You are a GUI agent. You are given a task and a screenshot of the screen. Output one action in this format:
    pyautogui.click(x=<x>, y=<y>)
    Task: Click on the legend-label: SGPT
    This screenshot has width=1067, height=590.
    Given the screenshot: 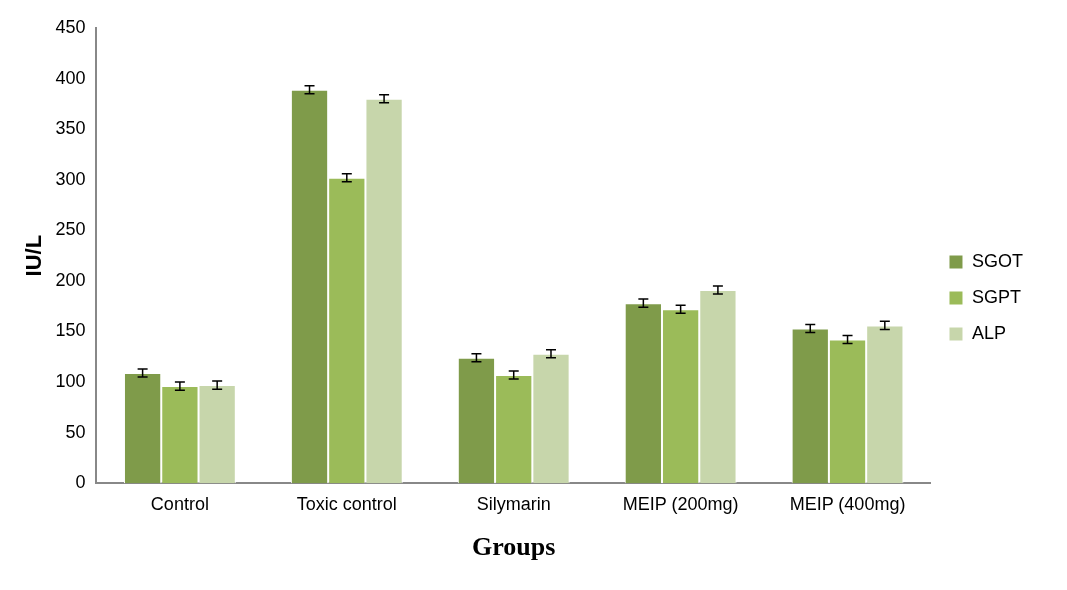 What is the action you would take?
    pyautogui.click(x=997, y=296)
    